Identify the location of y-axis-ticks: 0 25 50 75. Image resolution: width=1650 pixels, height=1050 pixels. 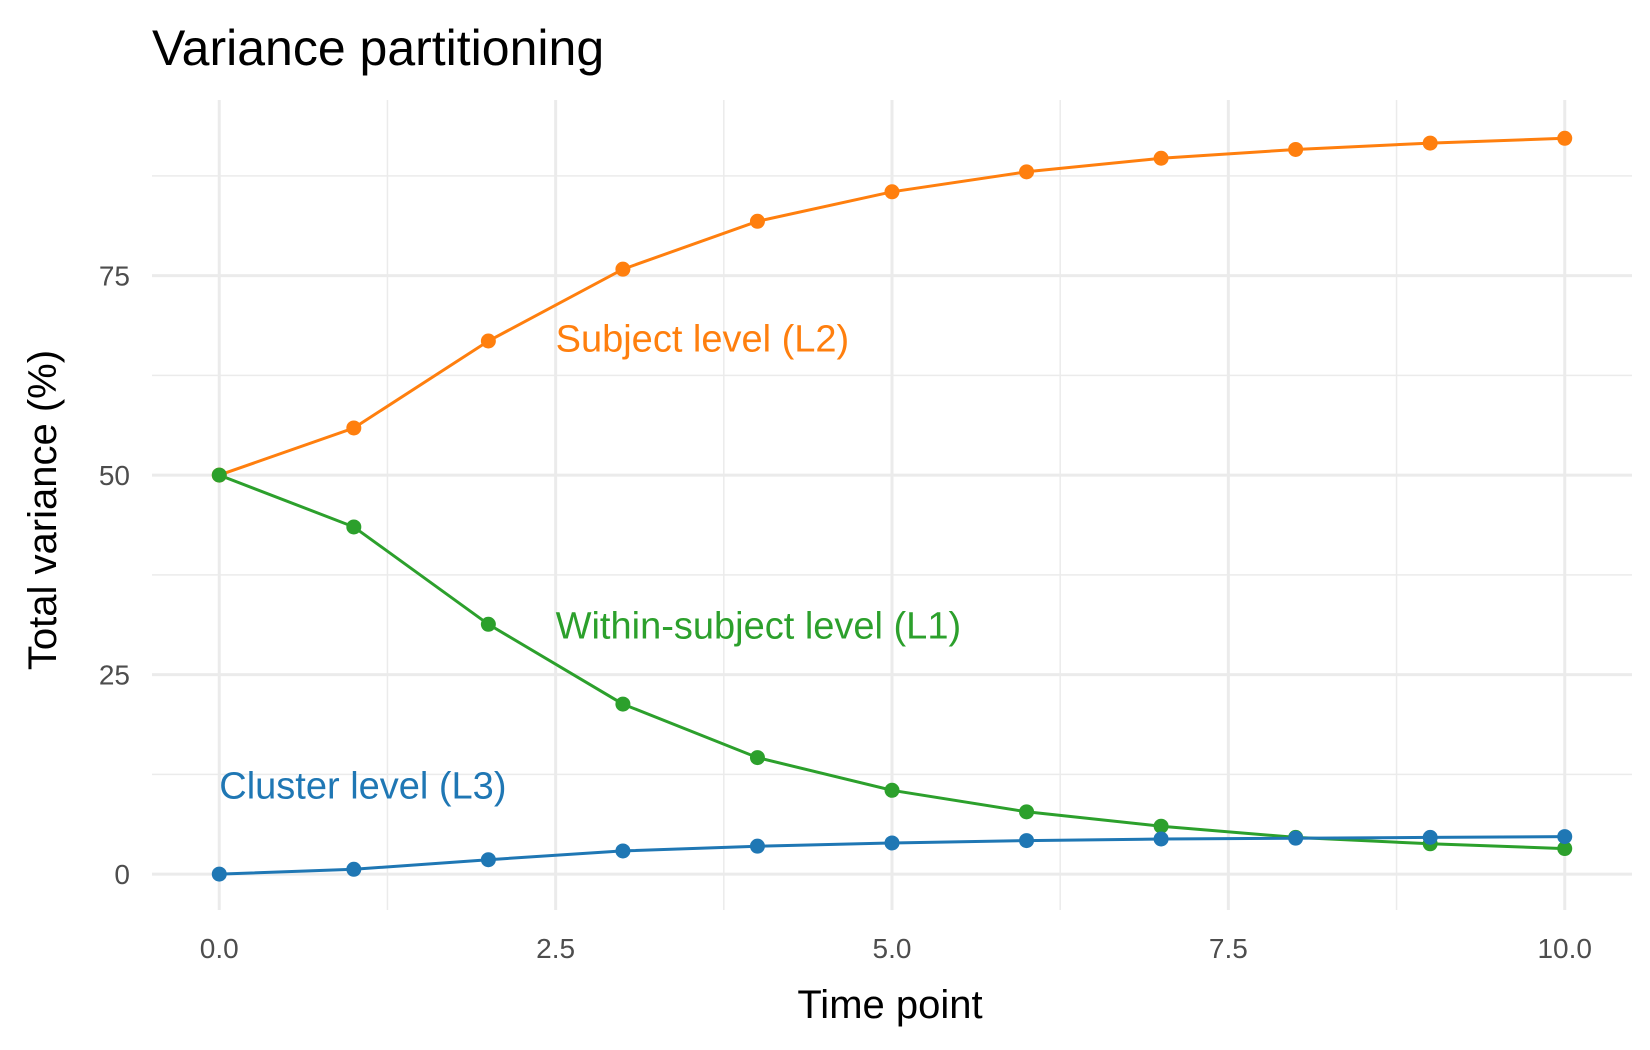
(114, 576).